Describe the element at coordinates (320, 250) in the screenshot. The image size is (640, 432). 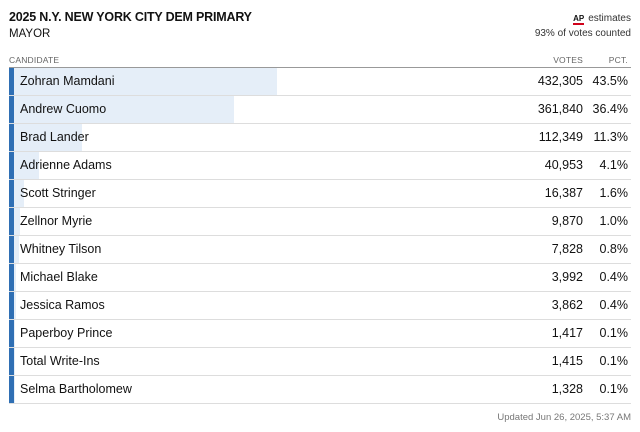
I see `table-row: Whitney Tilson 7,828 0.8%` at that location.